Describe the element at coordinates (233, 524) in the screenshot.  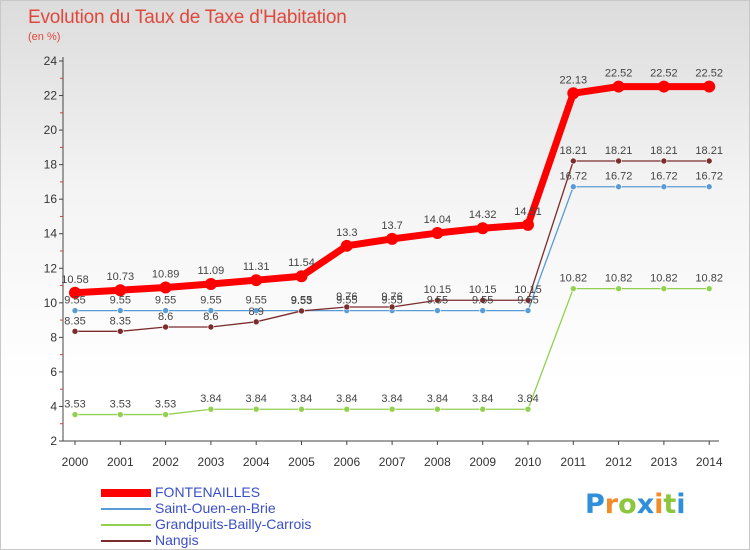
I see `legend-label: Grandpuits-Bailly-Carrois` at that location.